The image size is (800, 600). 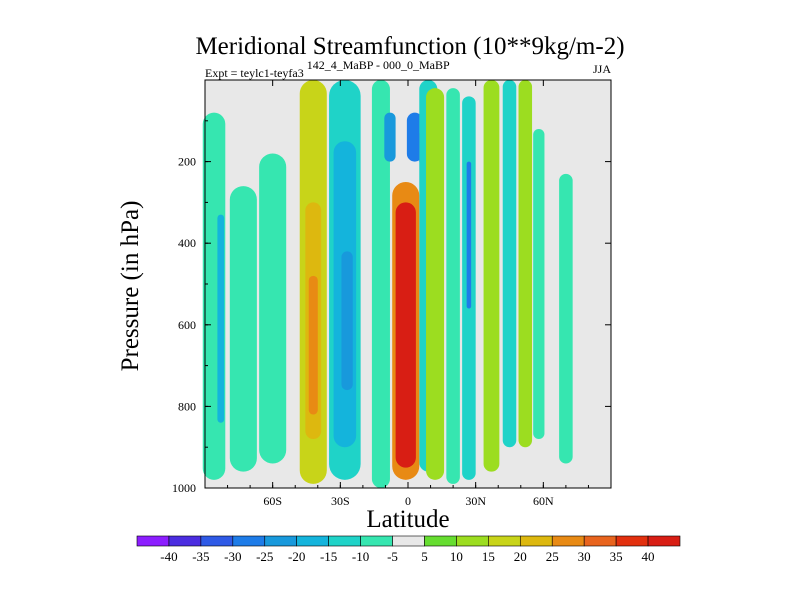 I want to click on experiment-period: 142_4_MaBP - 000_0_MaBP, so click(x=378, y=65).